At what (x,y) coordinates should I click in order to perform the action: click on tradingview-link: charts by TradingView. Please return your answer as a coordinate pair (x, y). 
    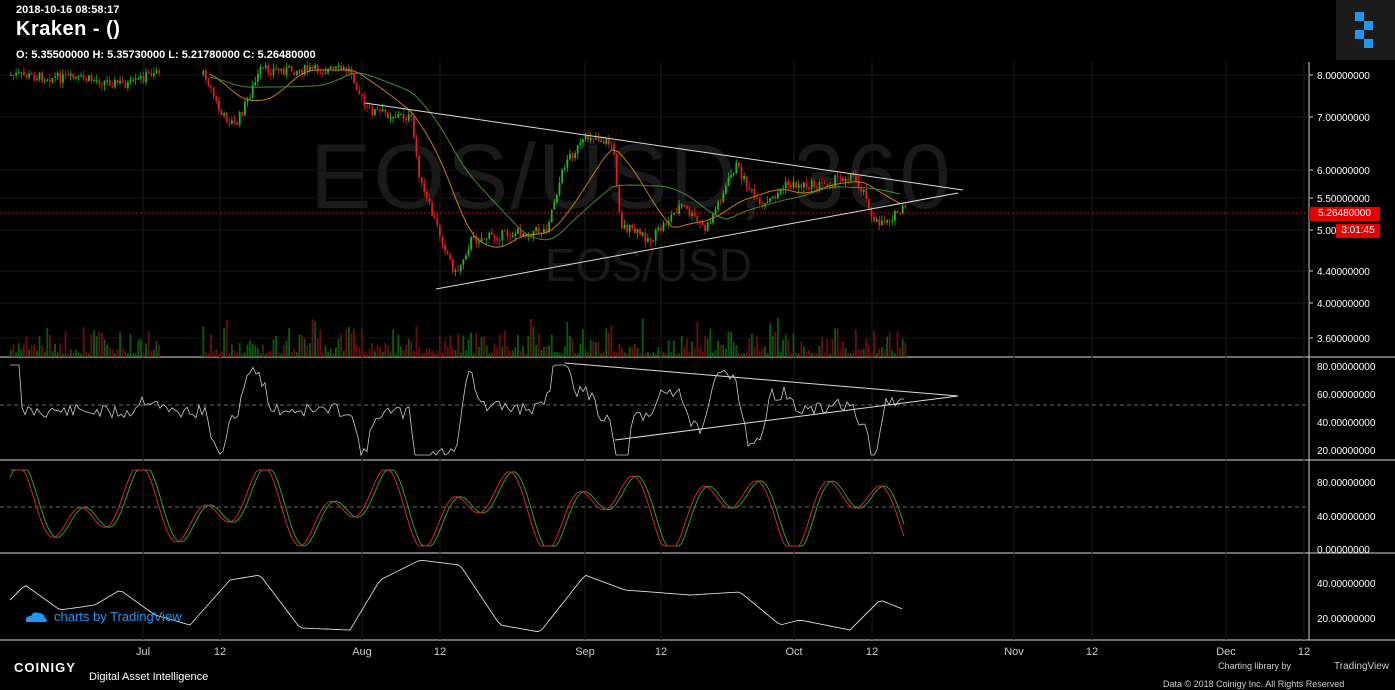
    Looking at the image, I should click on (103, 616).